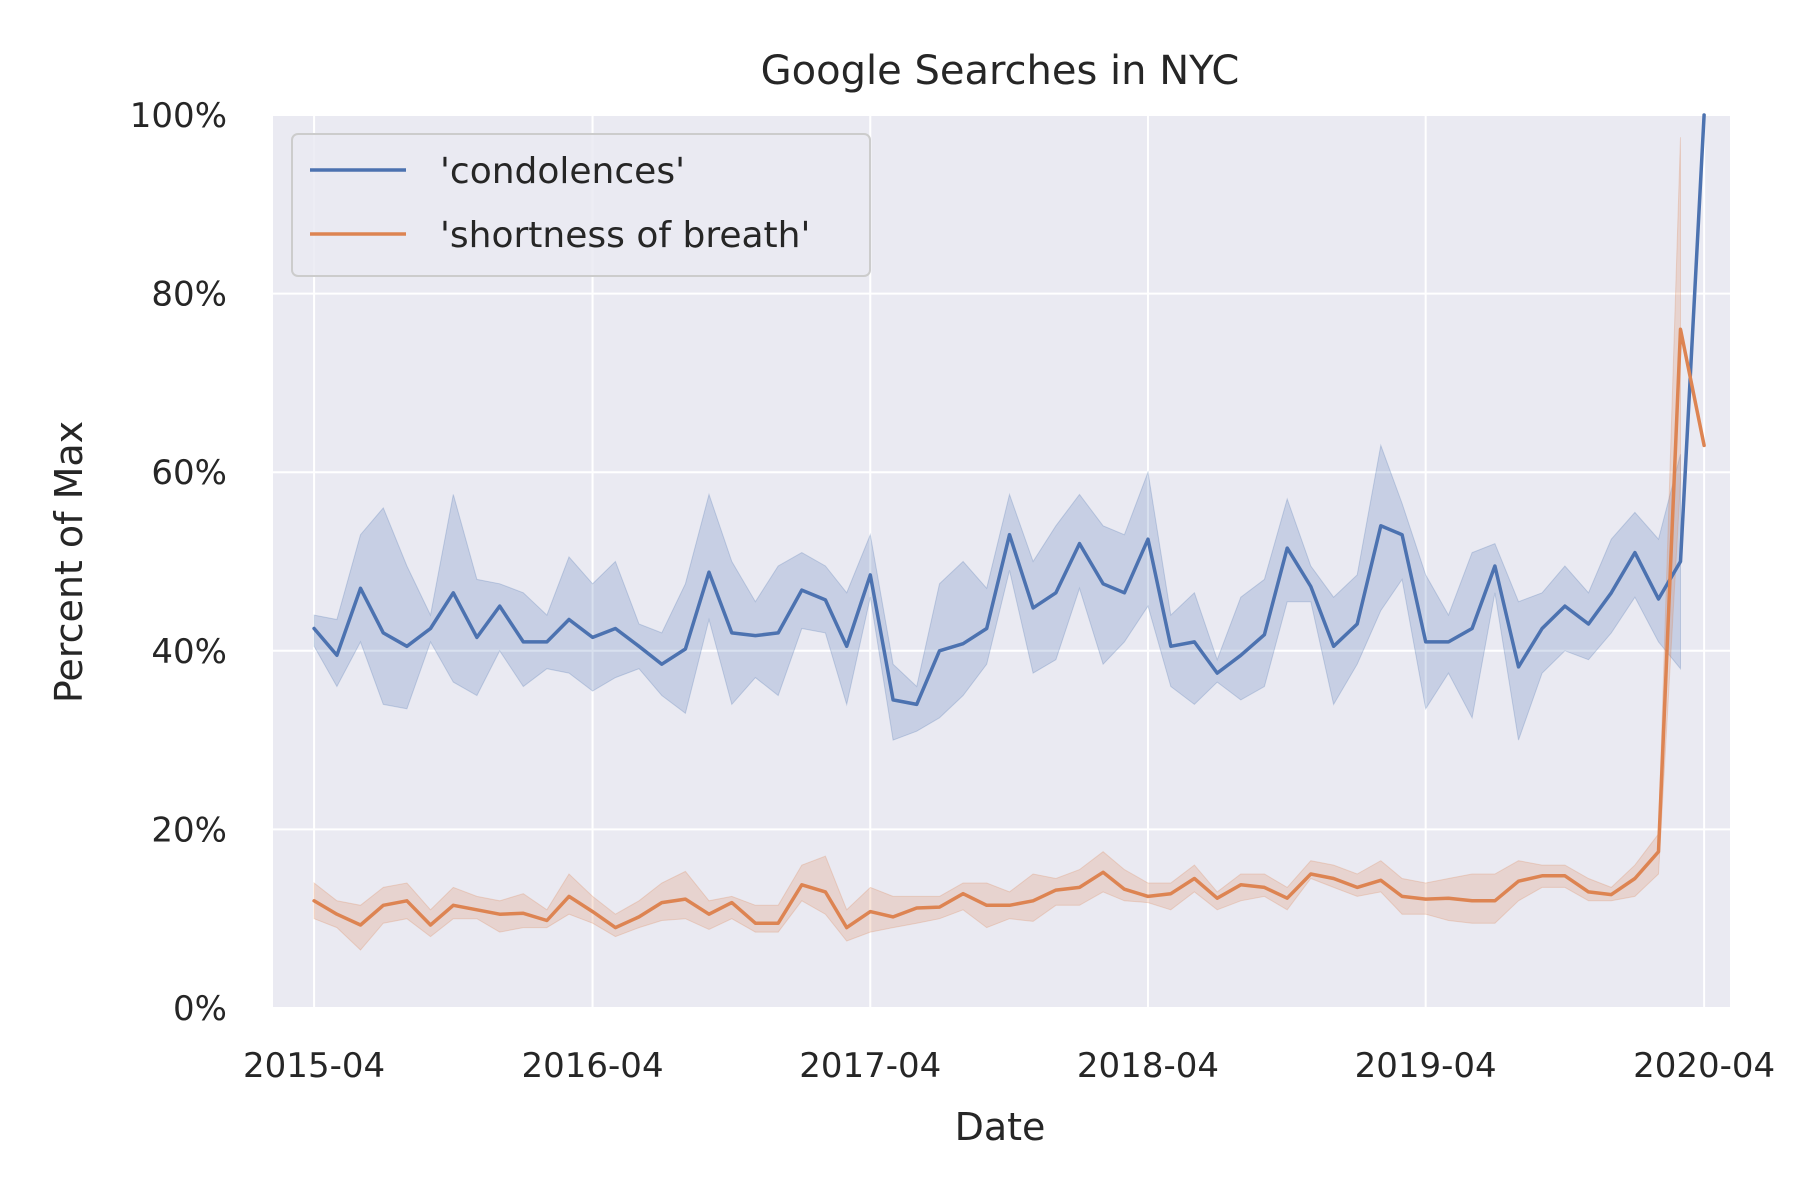 The image size is (1800, 1200). Describe the element at coordinates (870, 1066) in the screenshot. I see `x-tick-label: 2017-04` at that location.